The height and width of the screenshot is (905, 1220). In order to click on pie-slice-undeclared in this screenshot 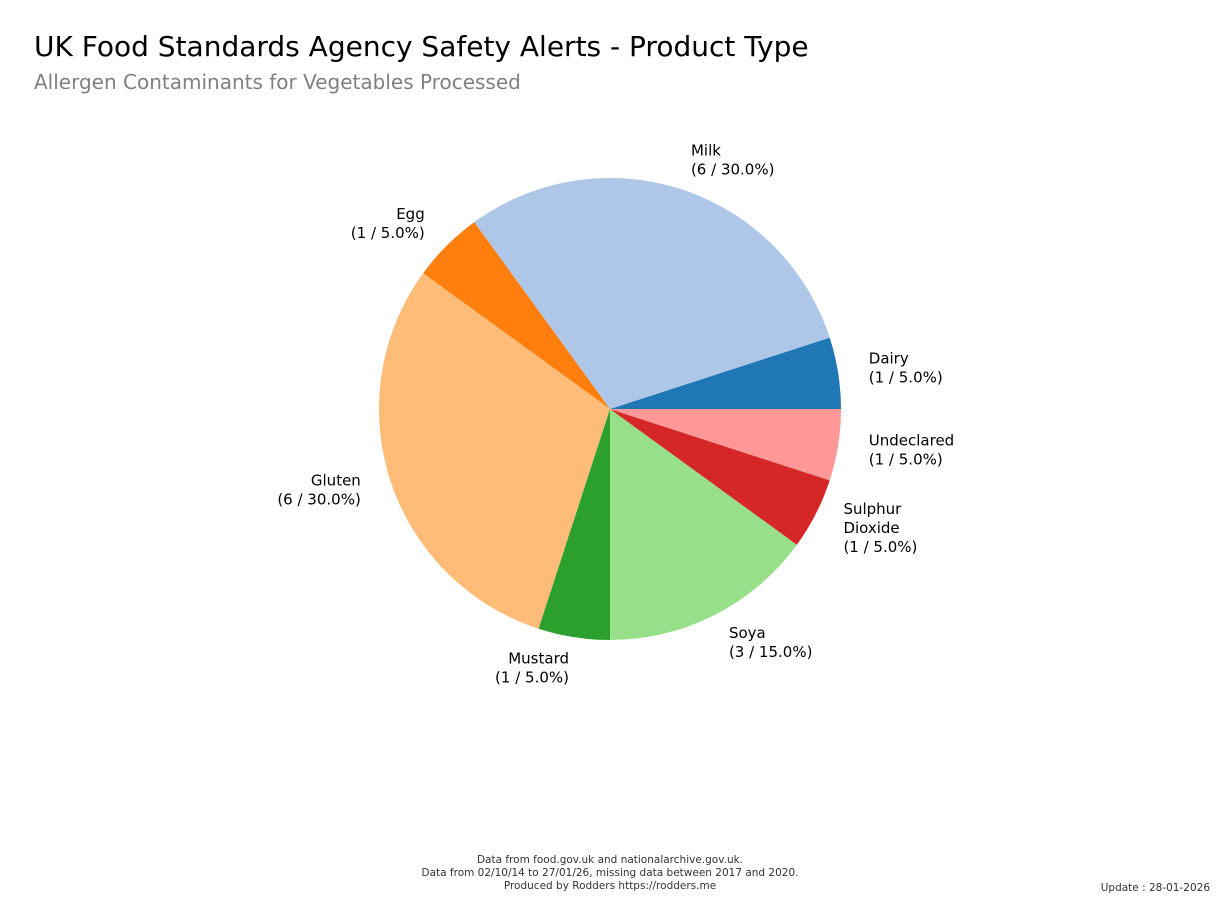, I will do `click(725, 445)`.